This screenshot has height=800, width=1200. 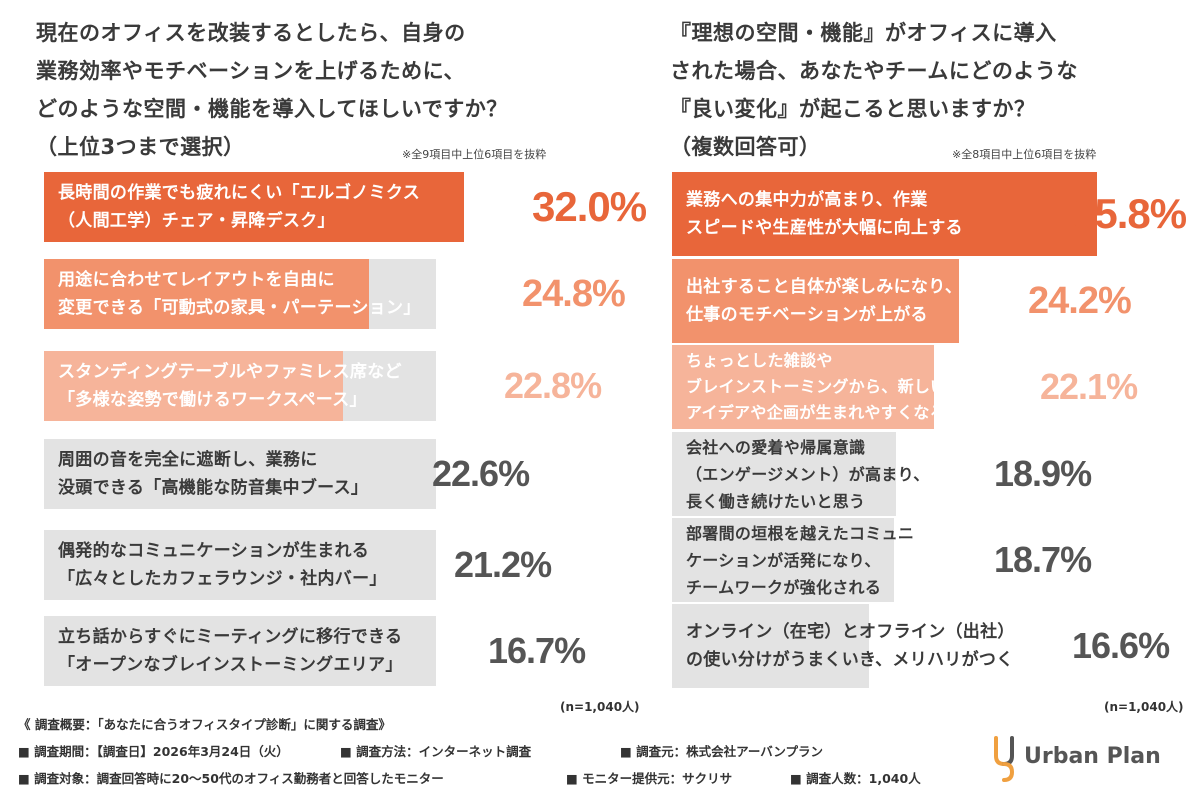 I want to click on survey-period: ■ 調査期間：【調査日】2026年3月24日（火）, so click(x=153, y=751).